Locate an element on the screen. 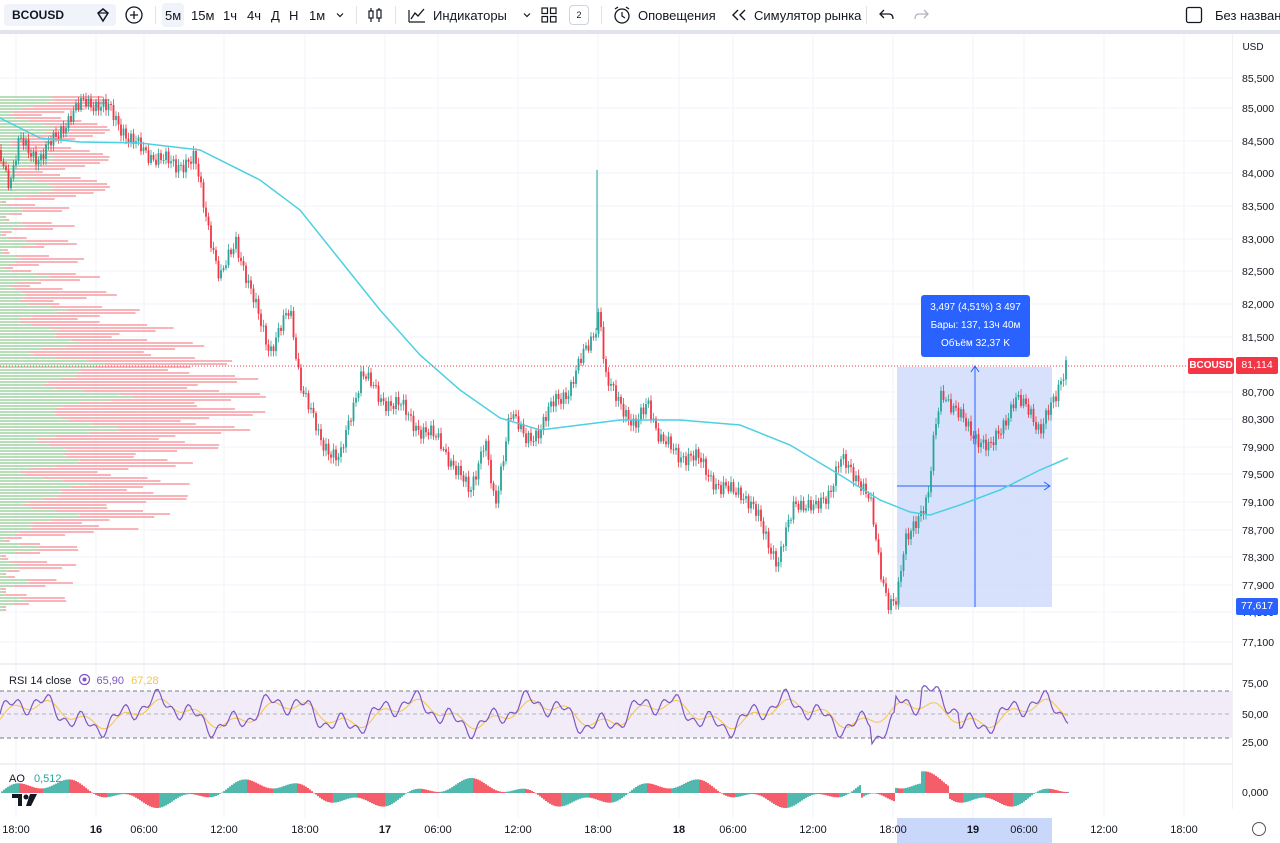 This screenshot has height=843, width=1280. symbol-search: BCOUSD is located at coordinates (60, 15).